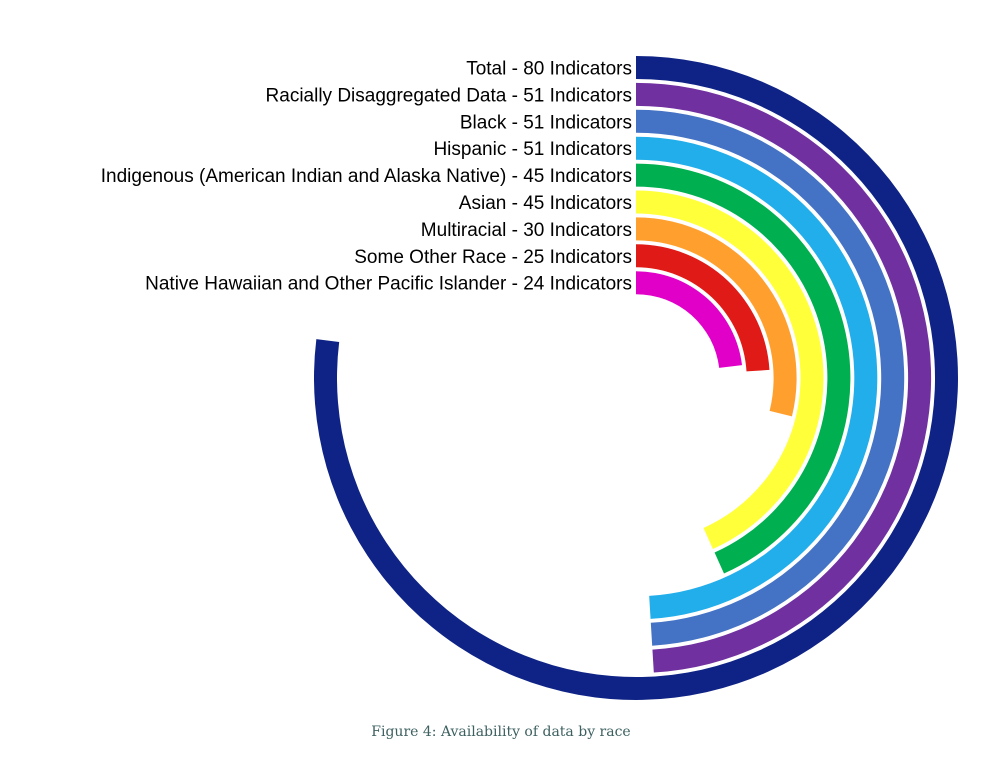  What do you see at coordinates (546, 122) in the screenshot?
I see `bar-label: Black - 51 Indicators` at bounding box center [546, 122].